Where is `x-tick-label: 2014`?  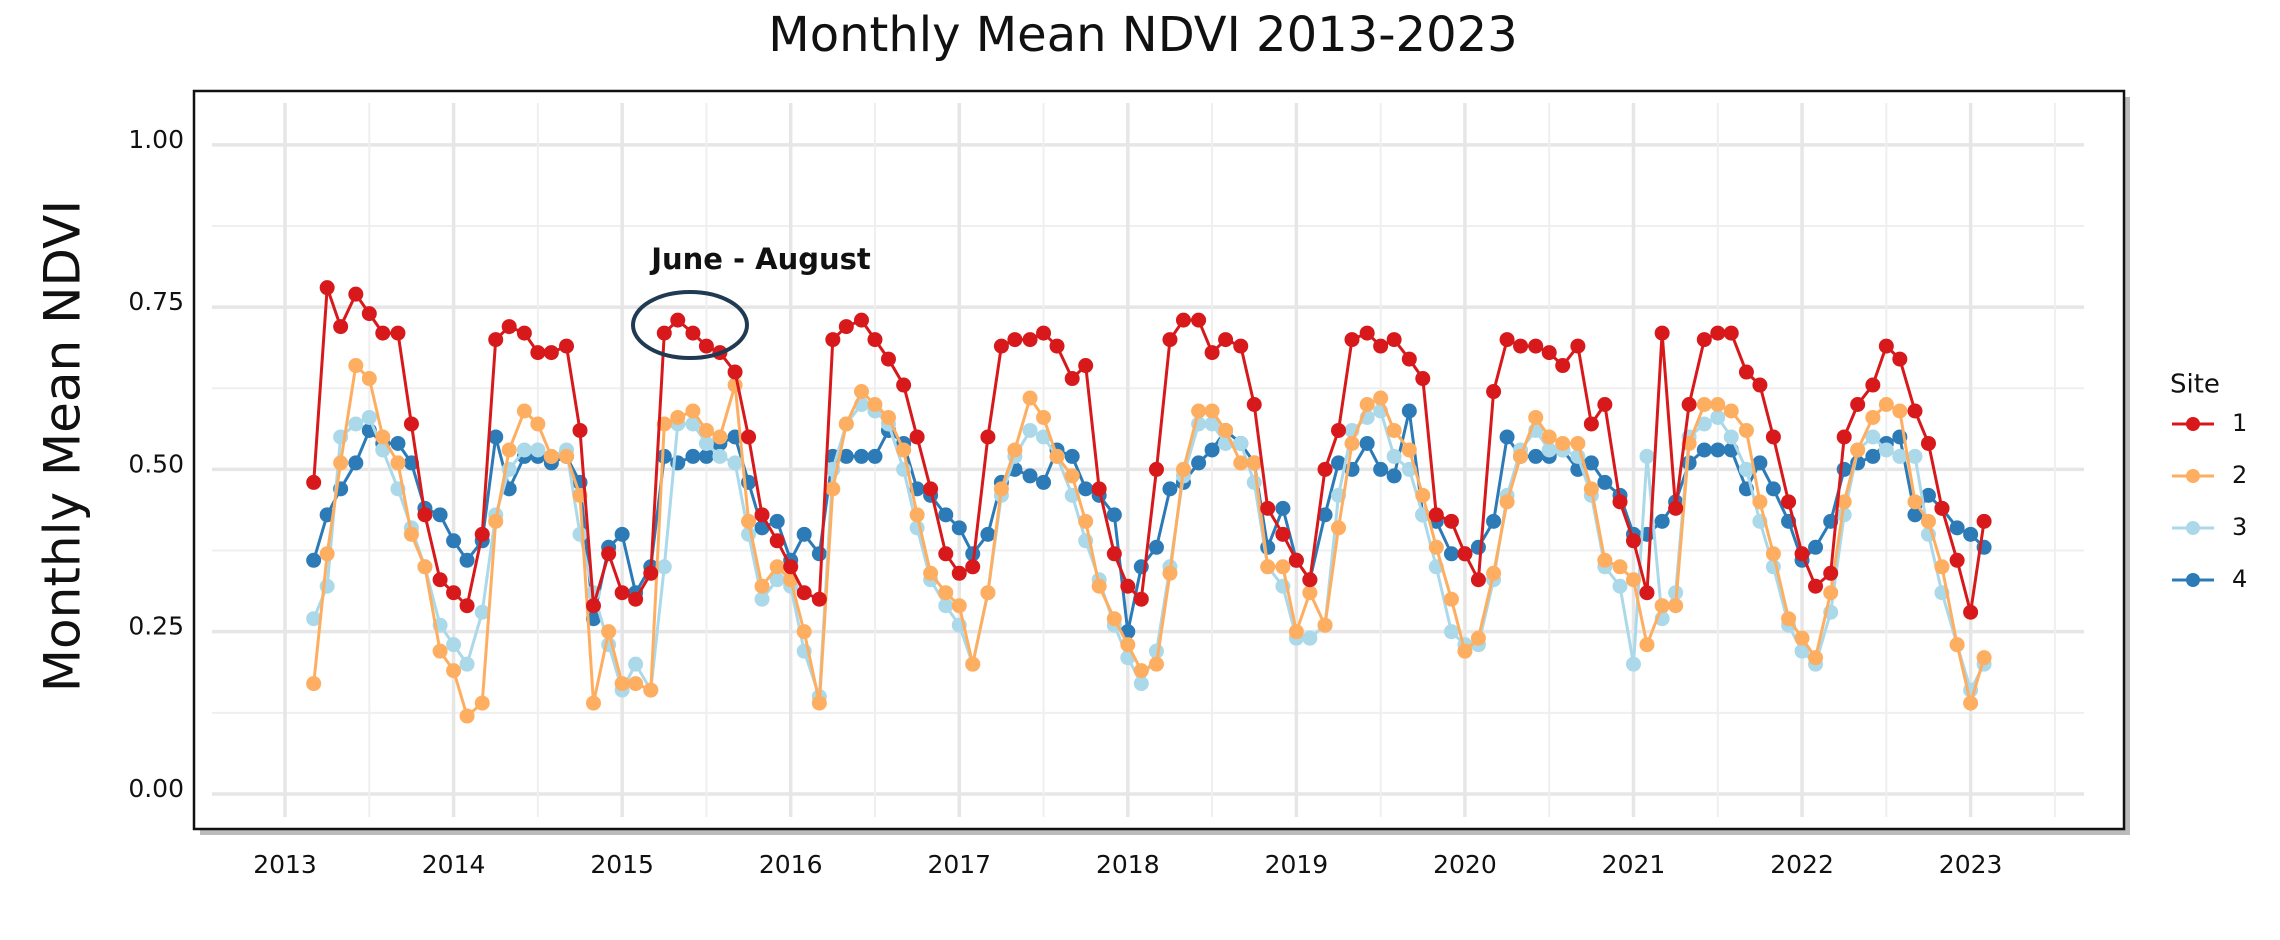 x-tick-label: 2014 is located at coordinates (454, 864).